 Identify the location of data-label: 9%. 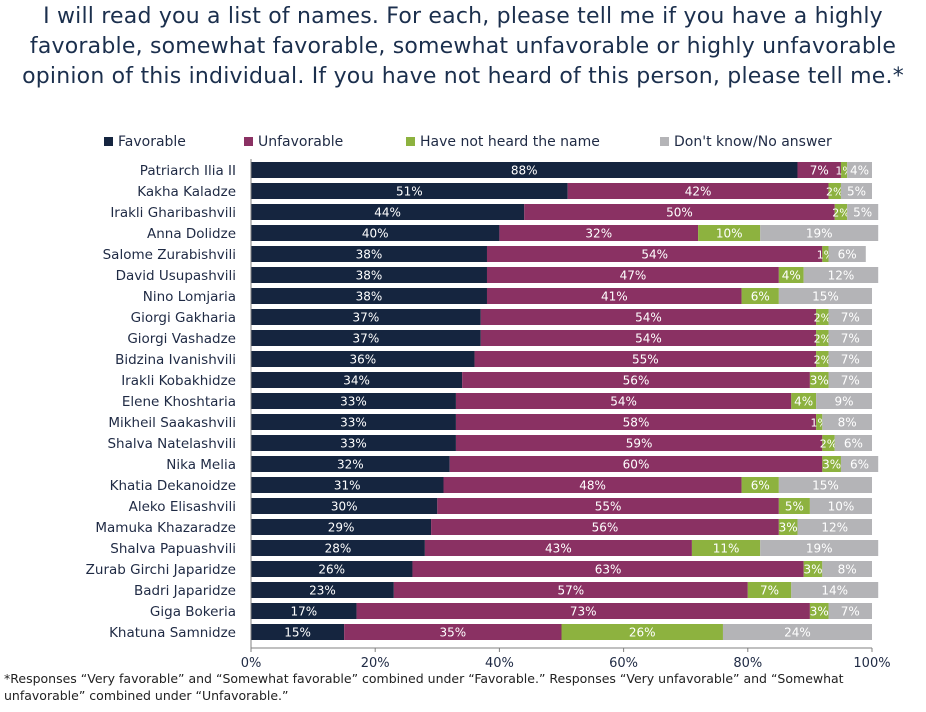
(844, 402).